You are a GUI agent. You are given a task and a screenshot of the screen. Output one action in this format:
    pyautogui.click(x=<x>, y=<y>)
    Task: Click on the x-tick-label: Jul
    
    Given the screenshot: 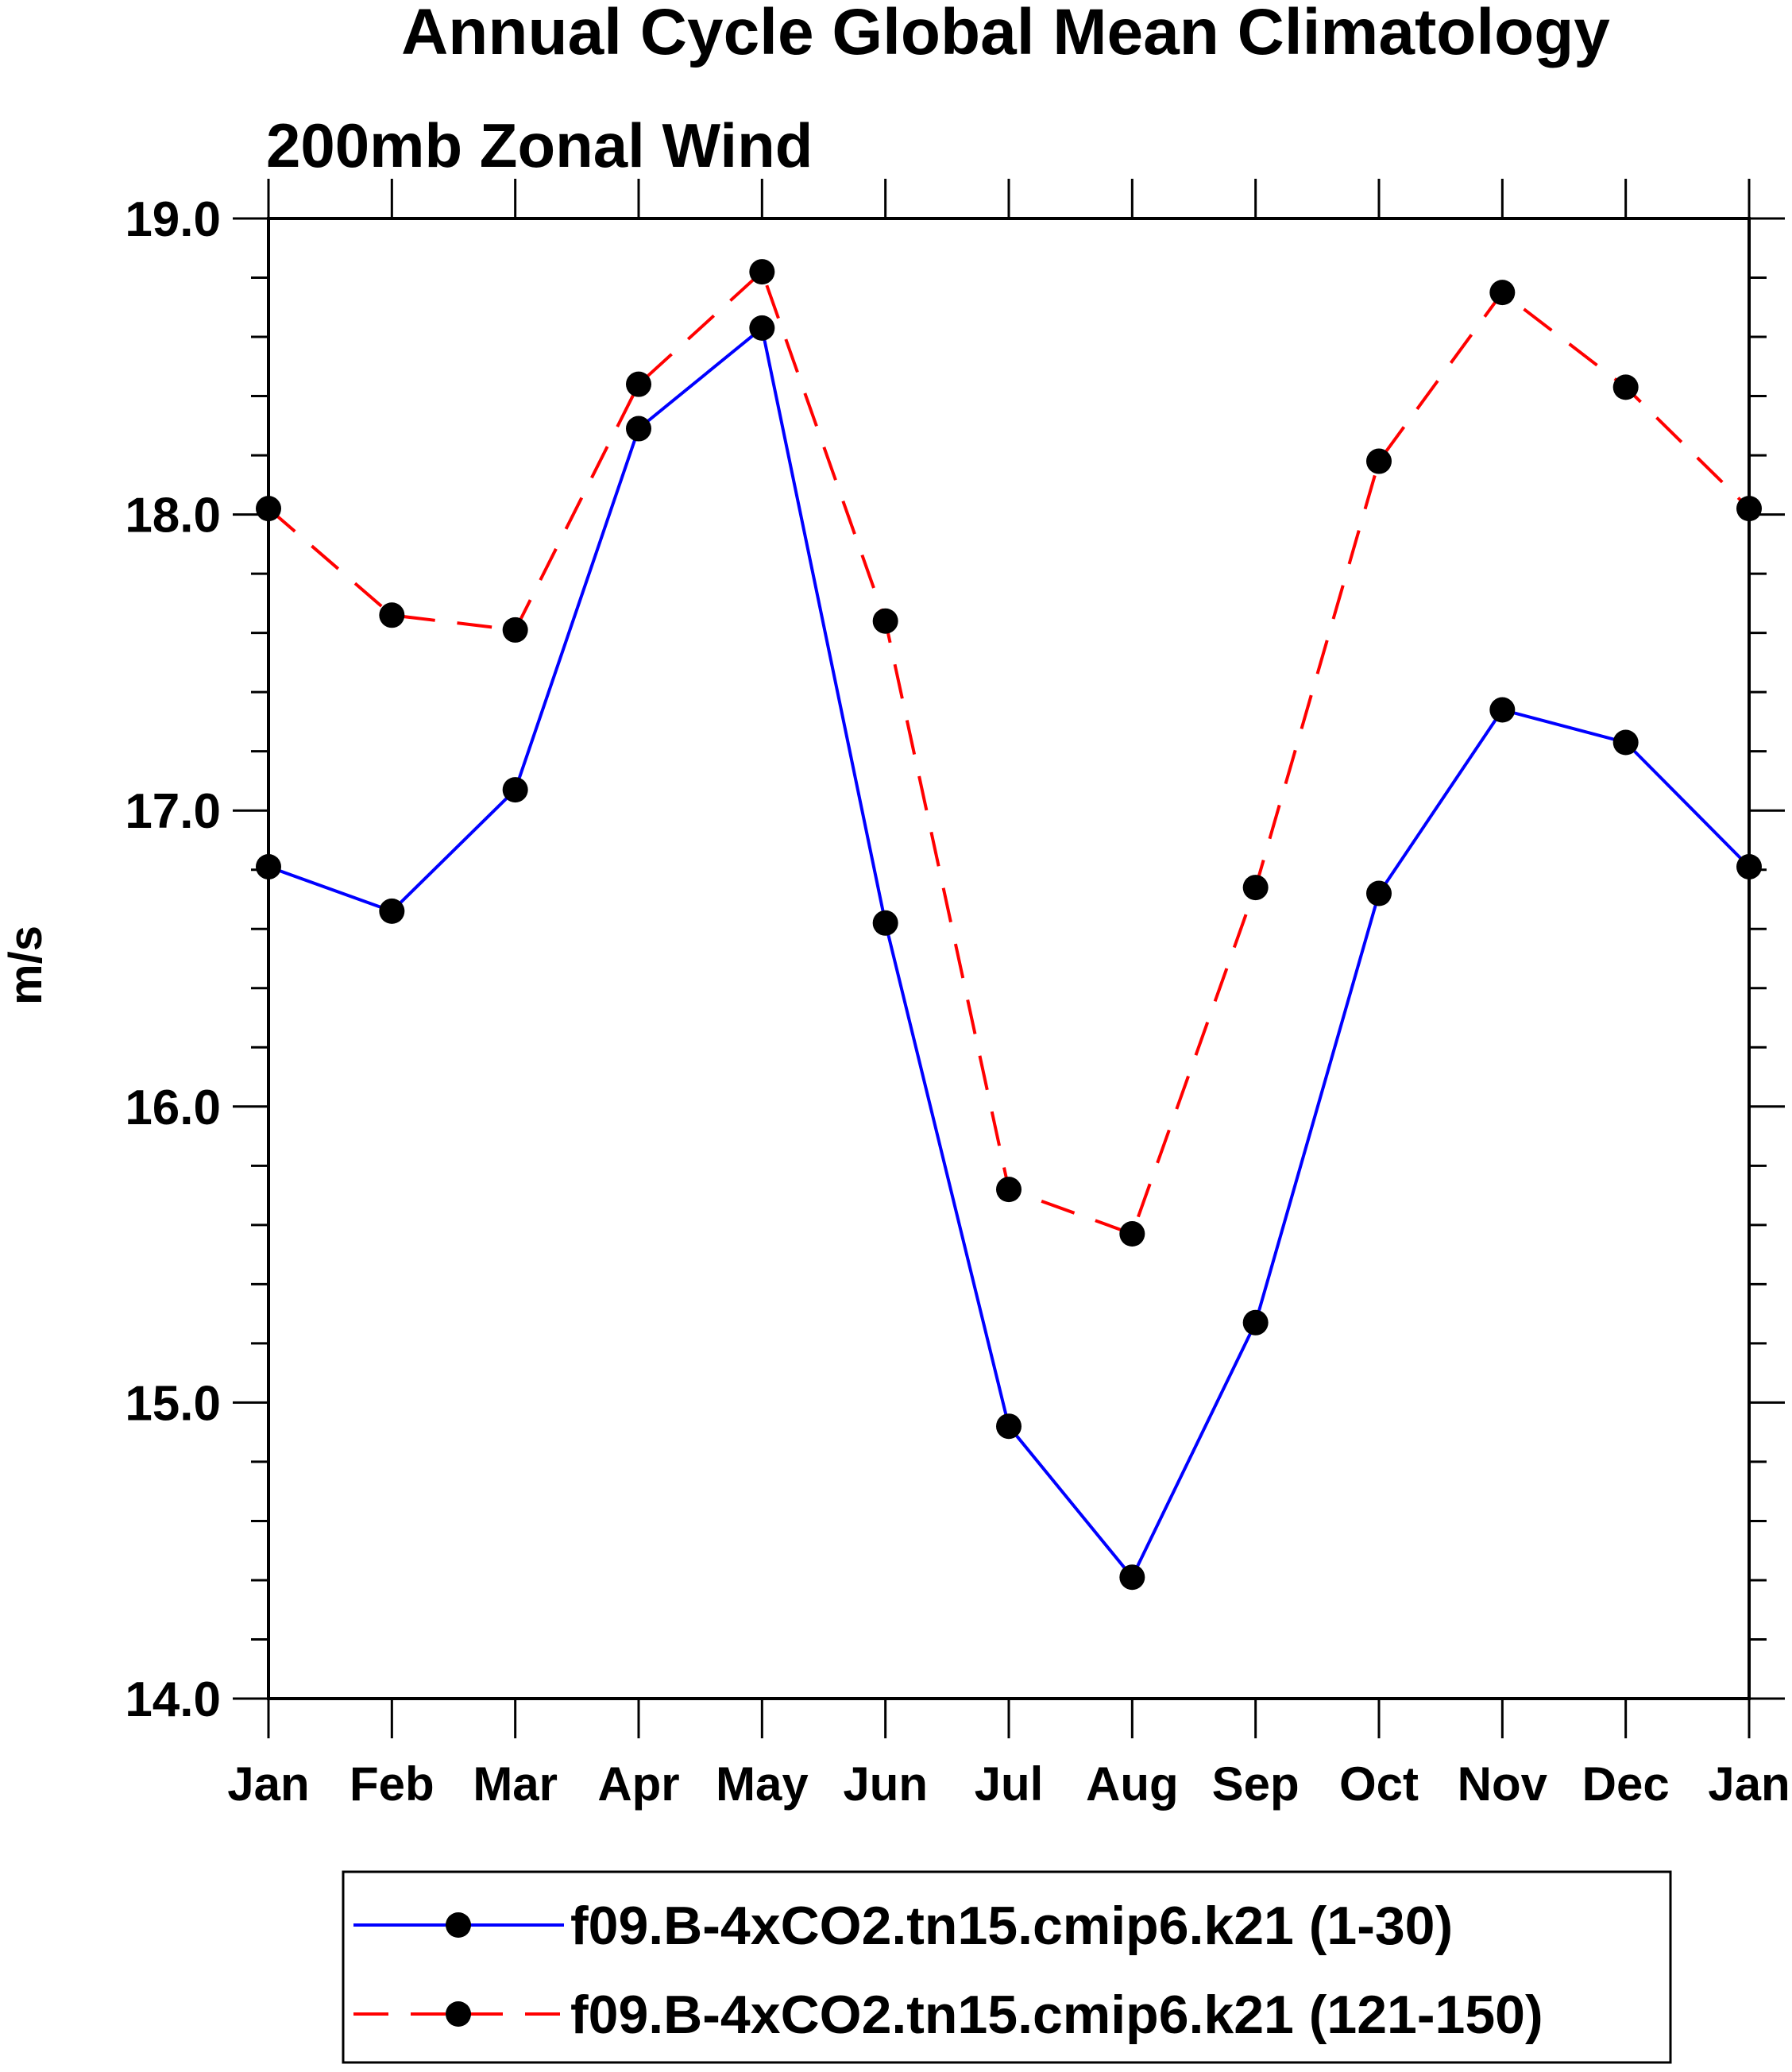 What is the action you would take?
    pyautogui.click(x=1010, y=1784)
    